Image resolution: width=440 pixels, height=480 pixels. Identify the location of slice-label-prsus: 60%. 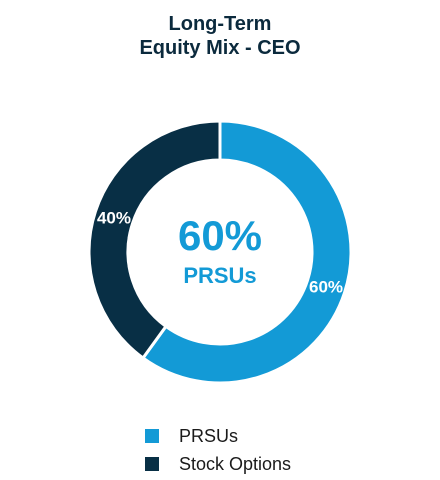
(326, 286).